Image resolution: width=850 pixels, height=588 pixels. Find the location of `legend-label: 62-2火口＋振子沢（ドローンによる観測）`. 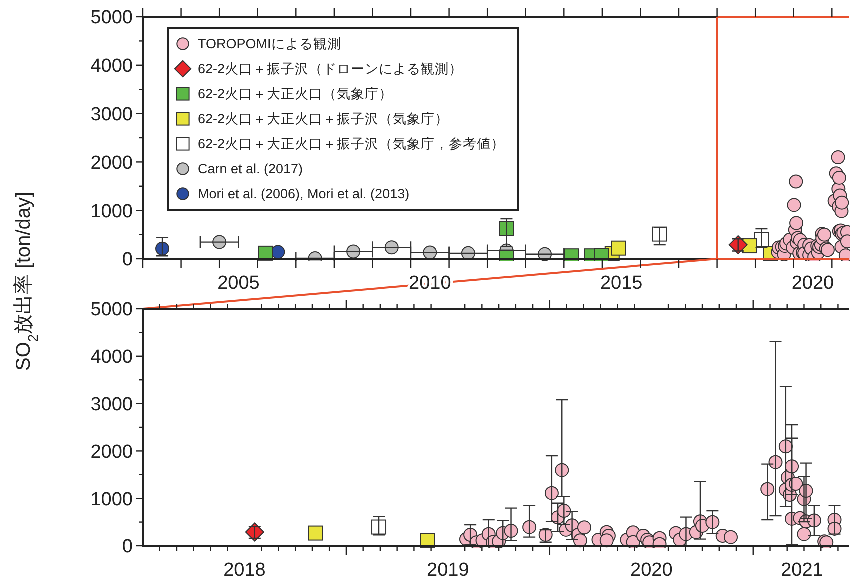

legend-label: 62-2火口＋振子沢（ドローンによる観測） is located at coordinates (331, 69).